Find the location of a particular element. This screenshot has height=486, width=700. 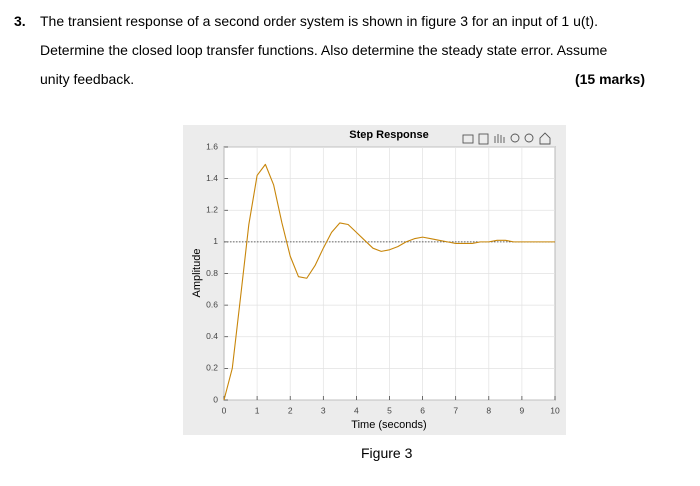

x-tick-label: 10 is located at coordinates (555, 410).